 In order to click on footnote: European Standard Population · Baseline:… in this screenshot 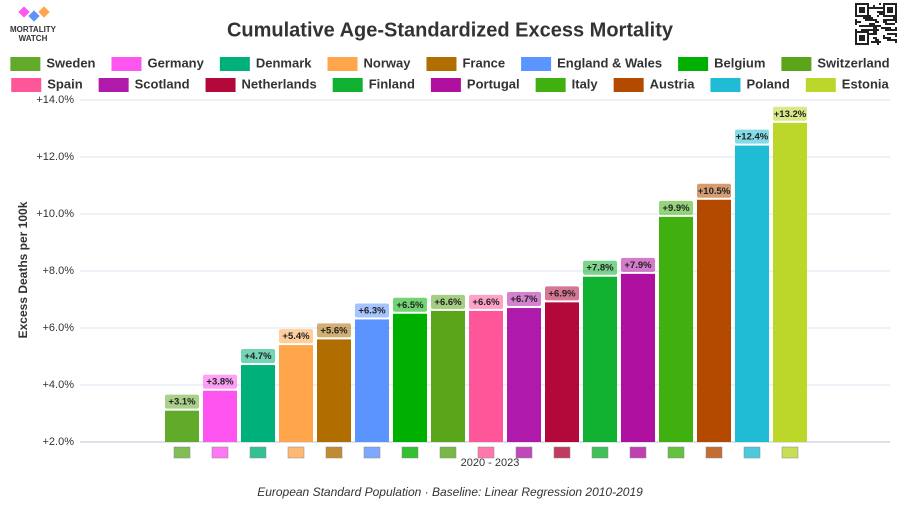, I will do `click(450, 492)`.